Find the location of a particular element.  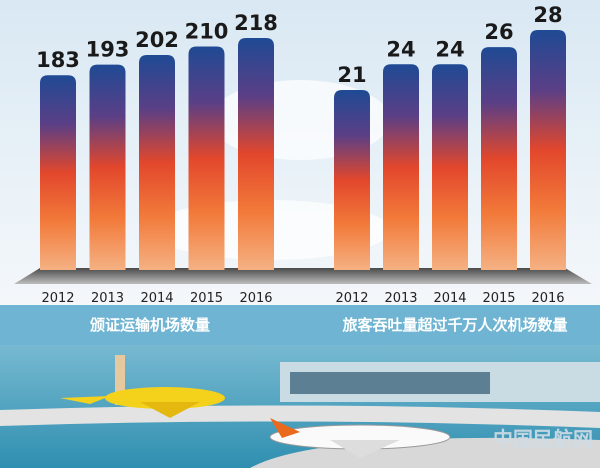

value-label: 183 is located at coordinates (58, 60).